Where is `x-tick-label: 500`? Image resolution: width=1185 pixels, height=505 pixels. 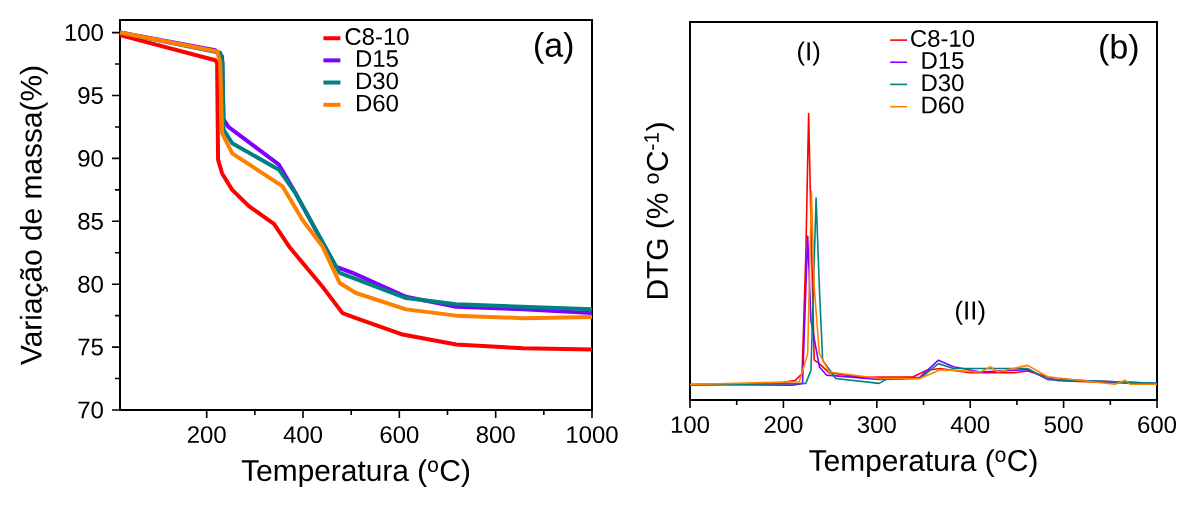 x-tick-label: 500 is located at coordinates (1063, 425).